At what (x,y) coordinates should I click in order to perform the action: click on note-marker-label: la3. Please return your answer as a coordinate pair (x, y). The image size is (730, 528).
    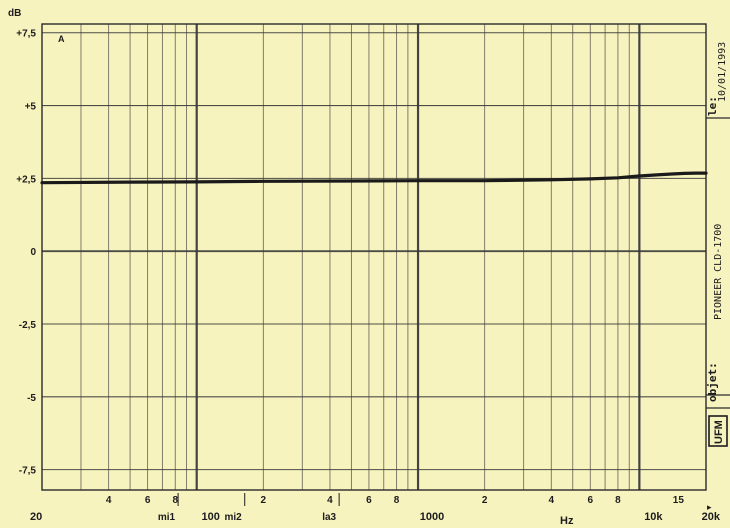
    Looking at the image, I should click on (329, 517).